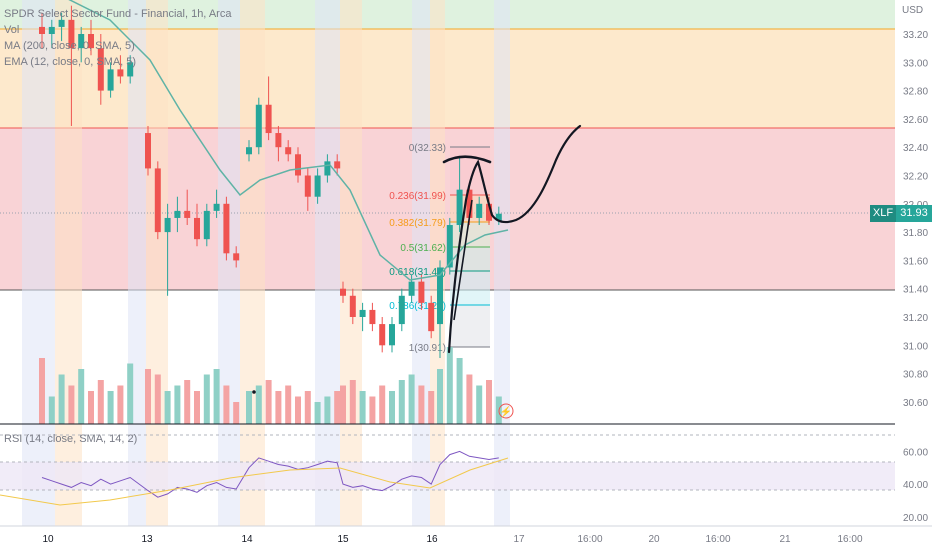  I want to click on price-tick: 31.00, so click(915, 346).